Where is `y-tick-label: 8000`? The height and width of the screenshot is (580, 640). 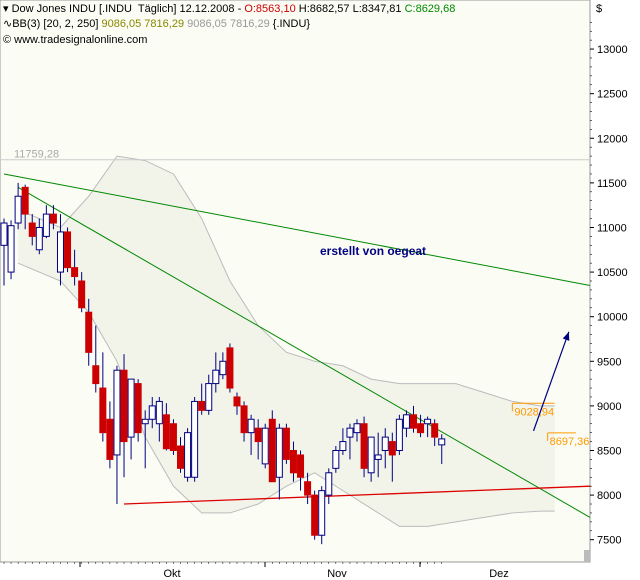 y-tick-label: 8000 is located at coordinates (609, 496).